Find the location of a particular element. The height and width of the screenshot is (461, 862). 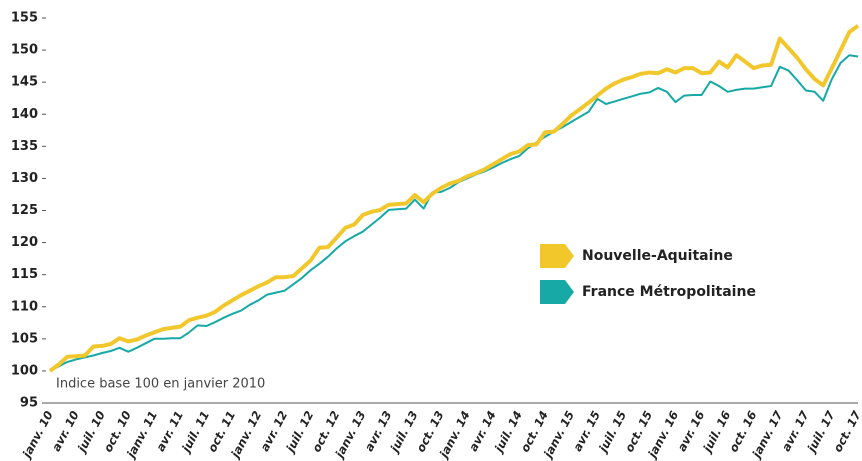

annotation: Indice base 100 en janvier 2010 is located at coordinates (160, 384).